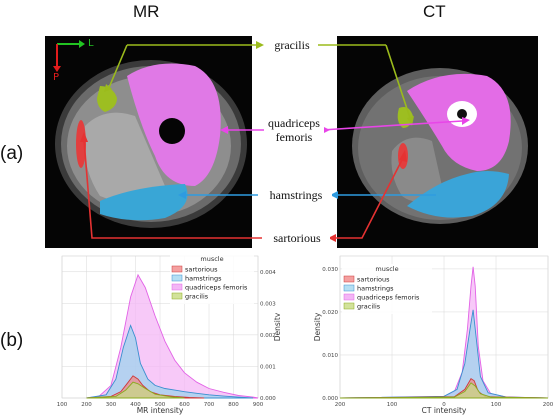 Image resolution: width=560 pixels, height=418 pixels. What do you see at coordinates (444, 405) in the screenshot?
I see `x-tick-label: 0` at bounding box center [444, 405].